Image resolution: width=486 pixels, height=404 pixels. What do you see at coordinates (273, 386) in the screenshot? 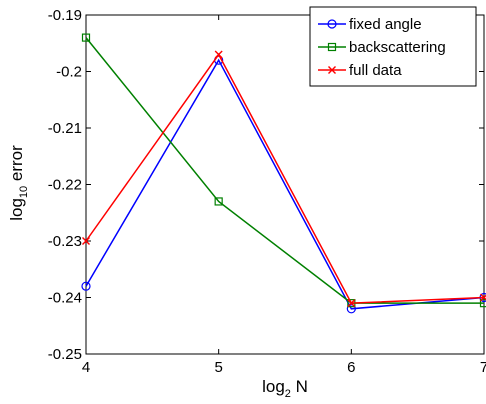
I see `x-axis-label-base: log` at bounding box center [273, 386].